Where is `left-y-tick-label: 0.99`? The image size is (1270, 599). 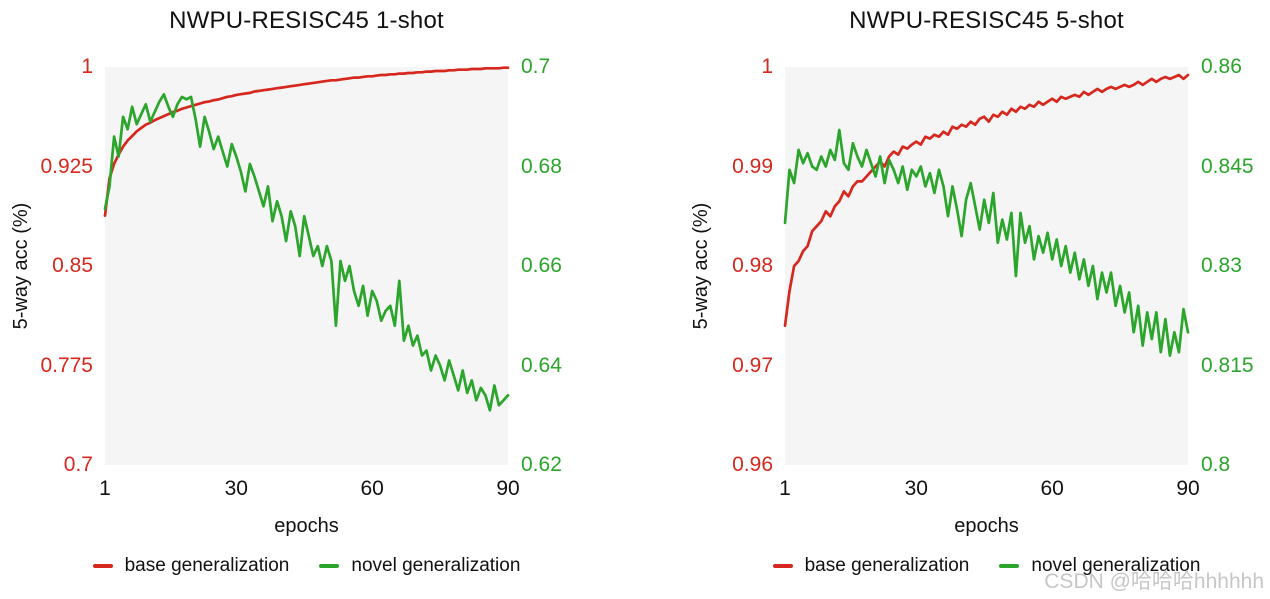 left-y-tick-label: 0.99 is located at coordinates (752, 166).